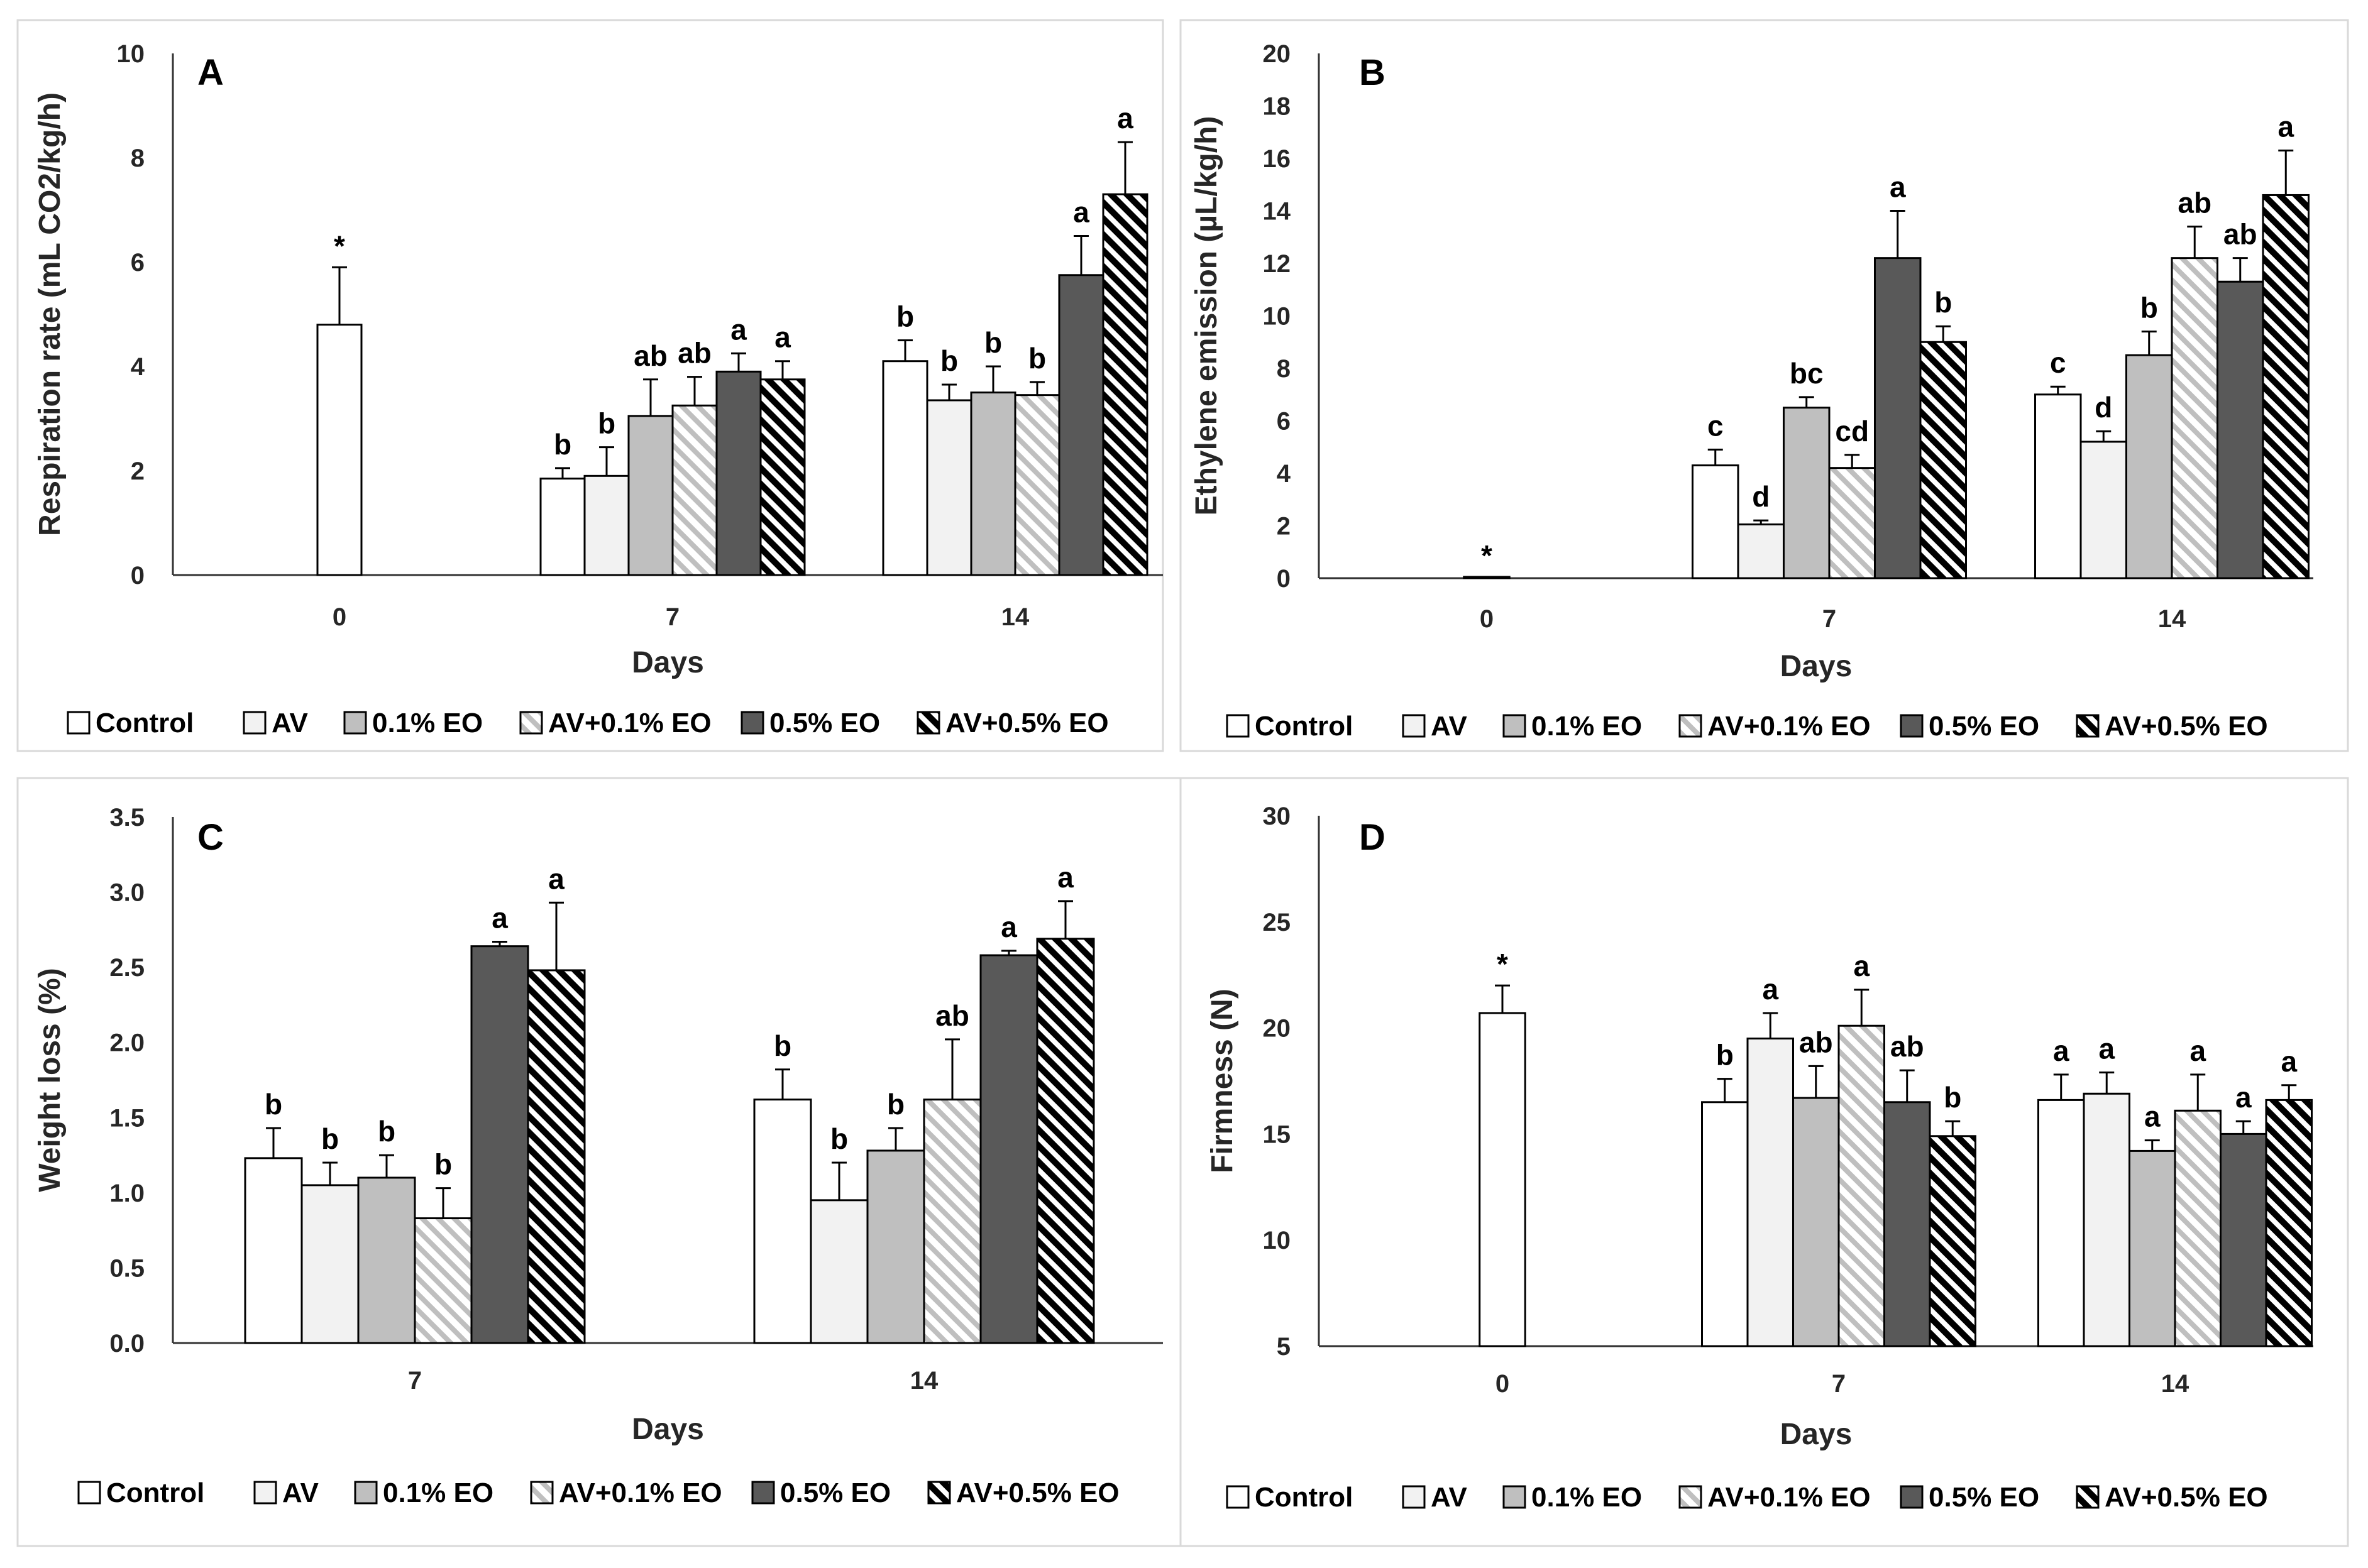  What do you see at coordinates (1277, 212) in the screenshot?
I see `y-tick-label: 14` at bounding box center [1277, 212].